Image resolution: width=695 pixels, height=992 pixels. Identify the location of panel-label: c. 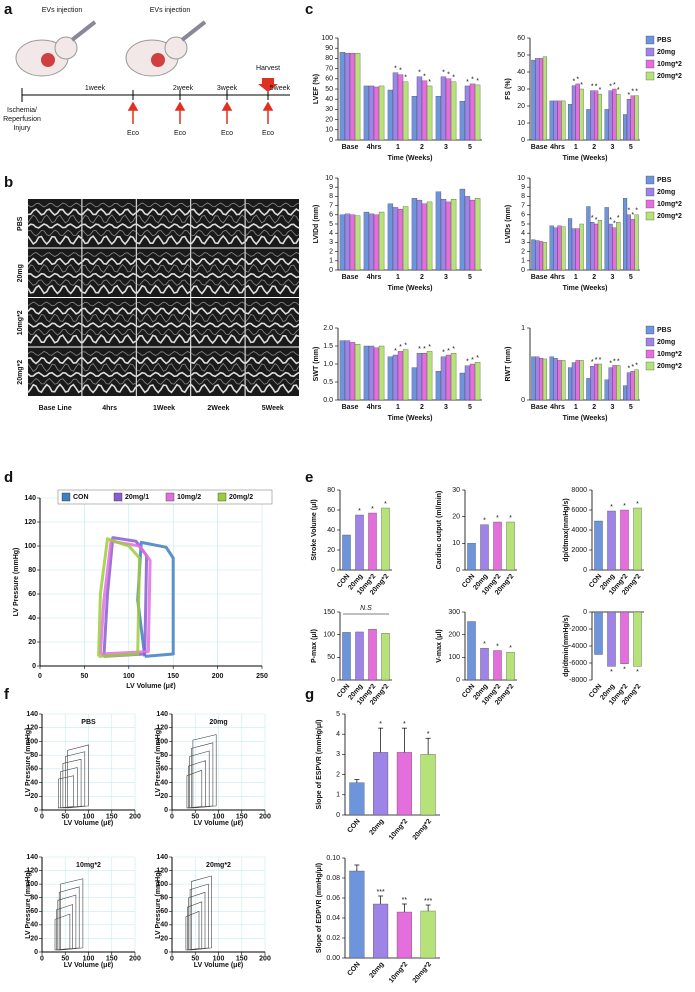
(309, 9).